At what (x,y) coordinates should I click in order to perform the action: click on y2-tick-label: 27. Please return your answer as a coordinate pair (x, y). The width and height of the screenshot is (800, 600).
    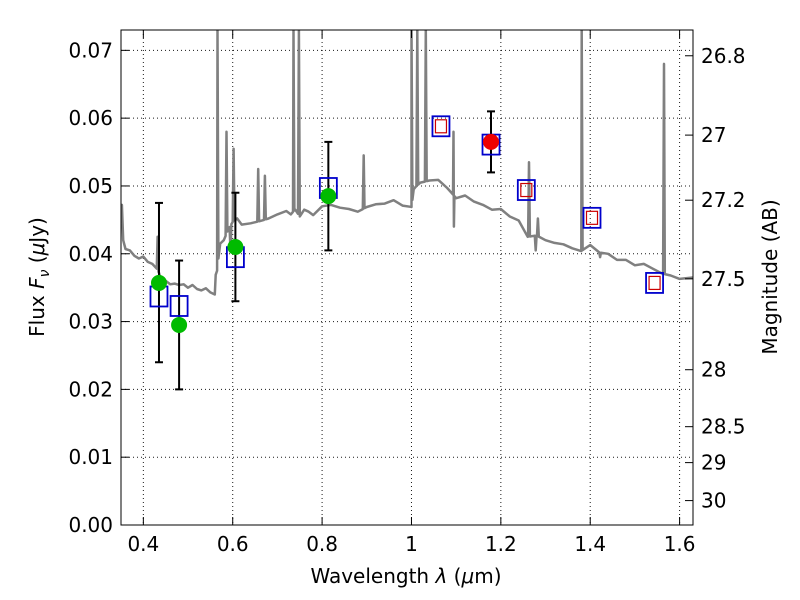
    Looking at the image, I should click on (713, 135).